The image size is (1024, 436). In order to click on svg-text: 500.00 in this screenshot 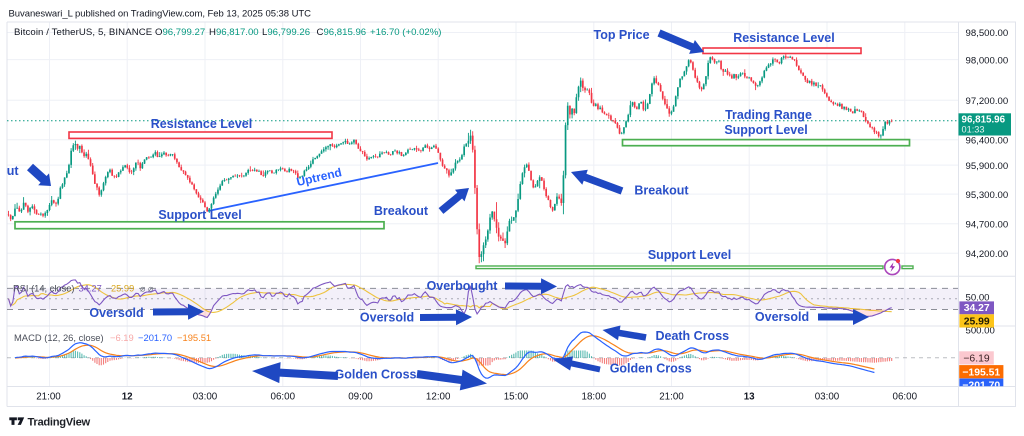, I will do `click(980, 331)`.